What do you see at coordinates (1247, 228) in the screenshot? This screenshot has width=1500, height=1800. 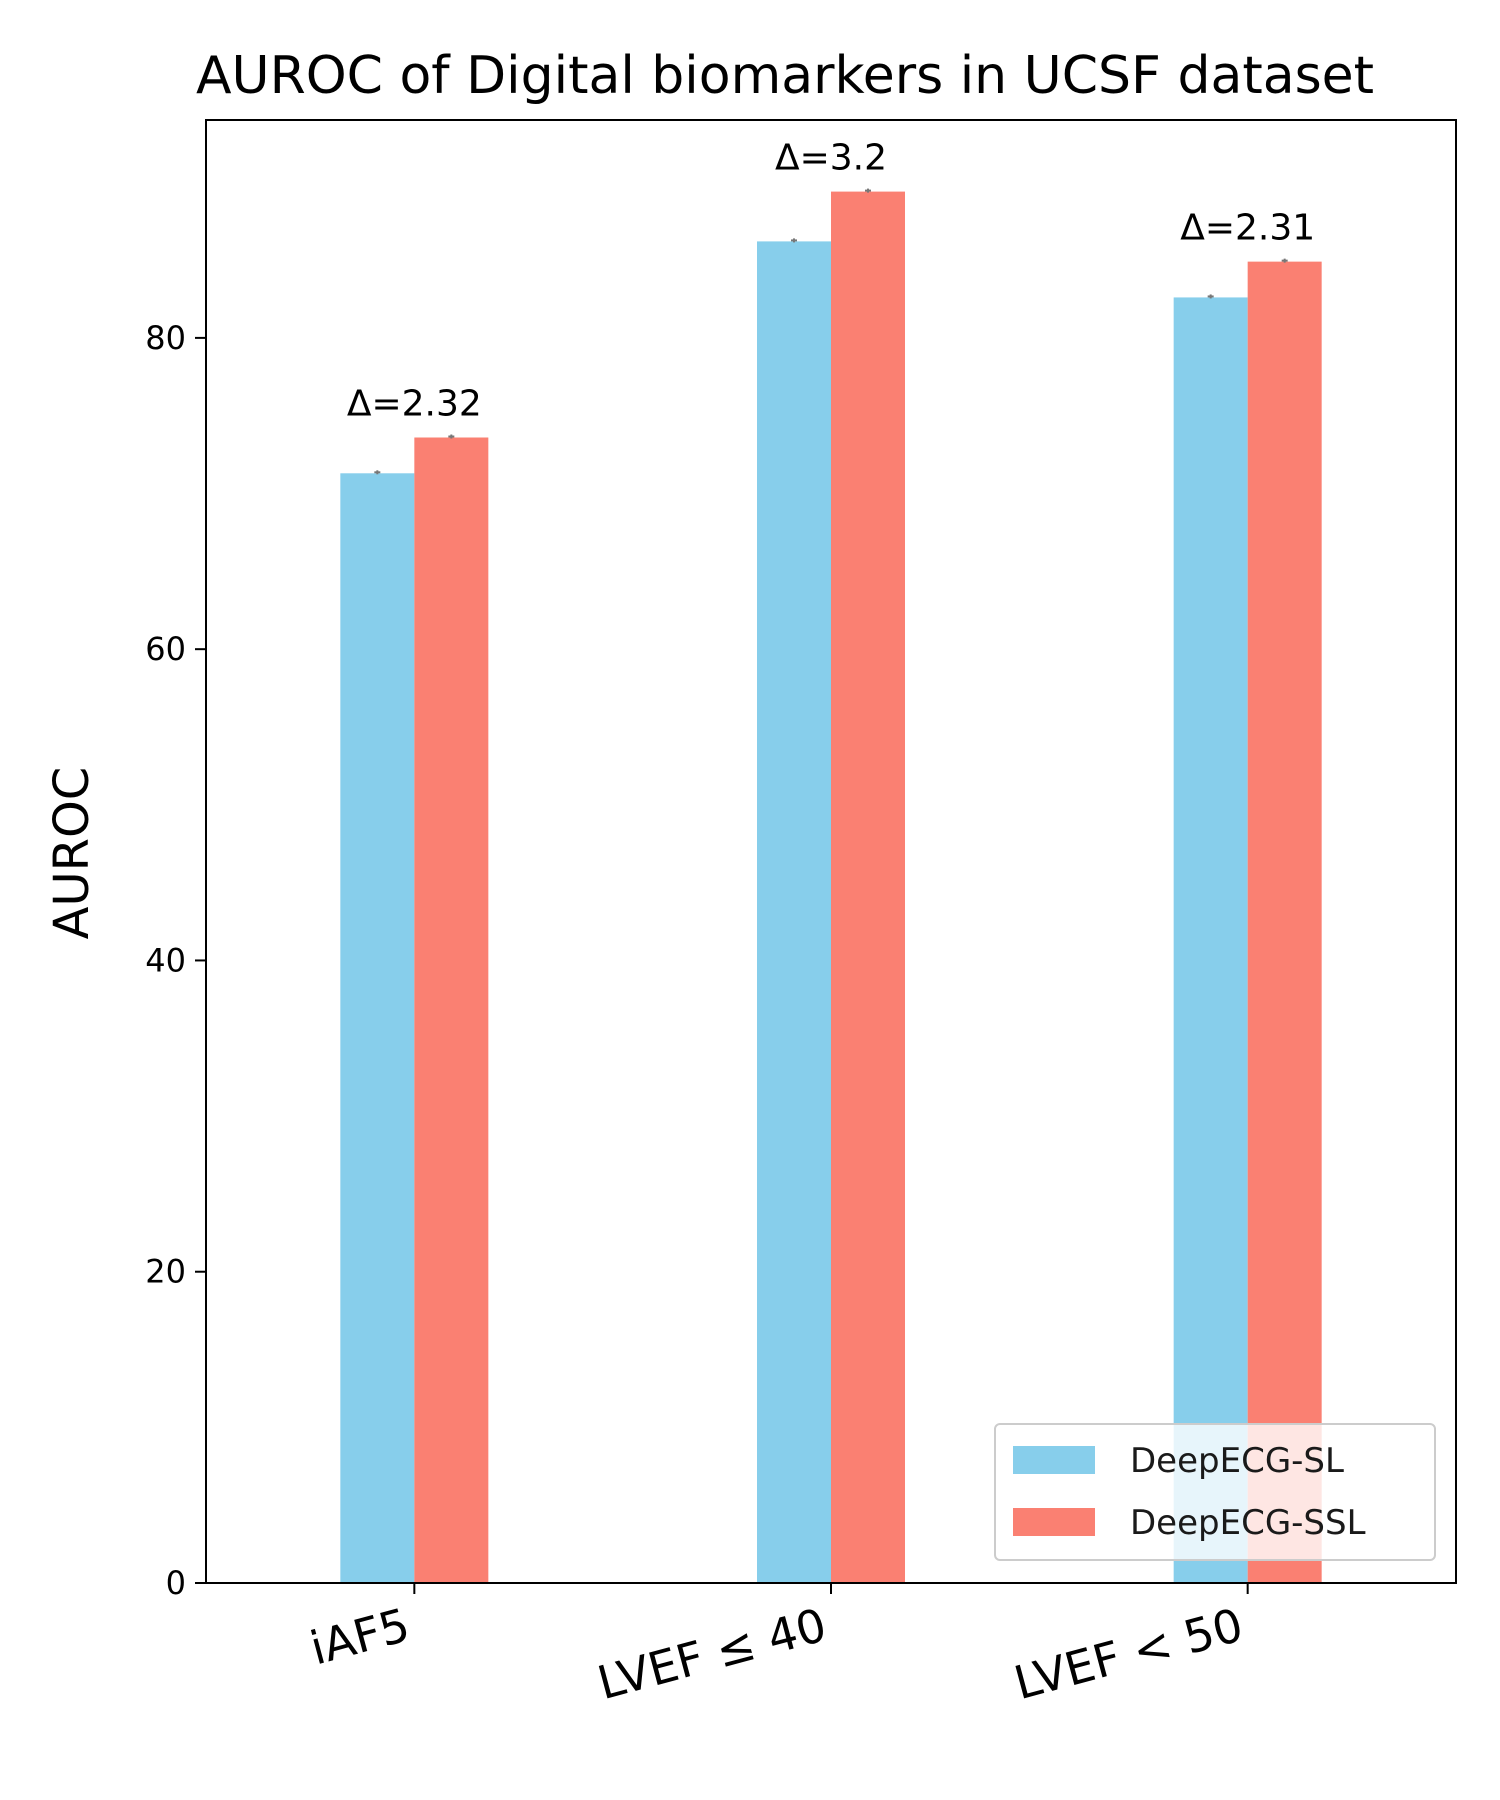 I see `delta-annotation-2: Δ=2.31` at bounding box center [1247, 228].